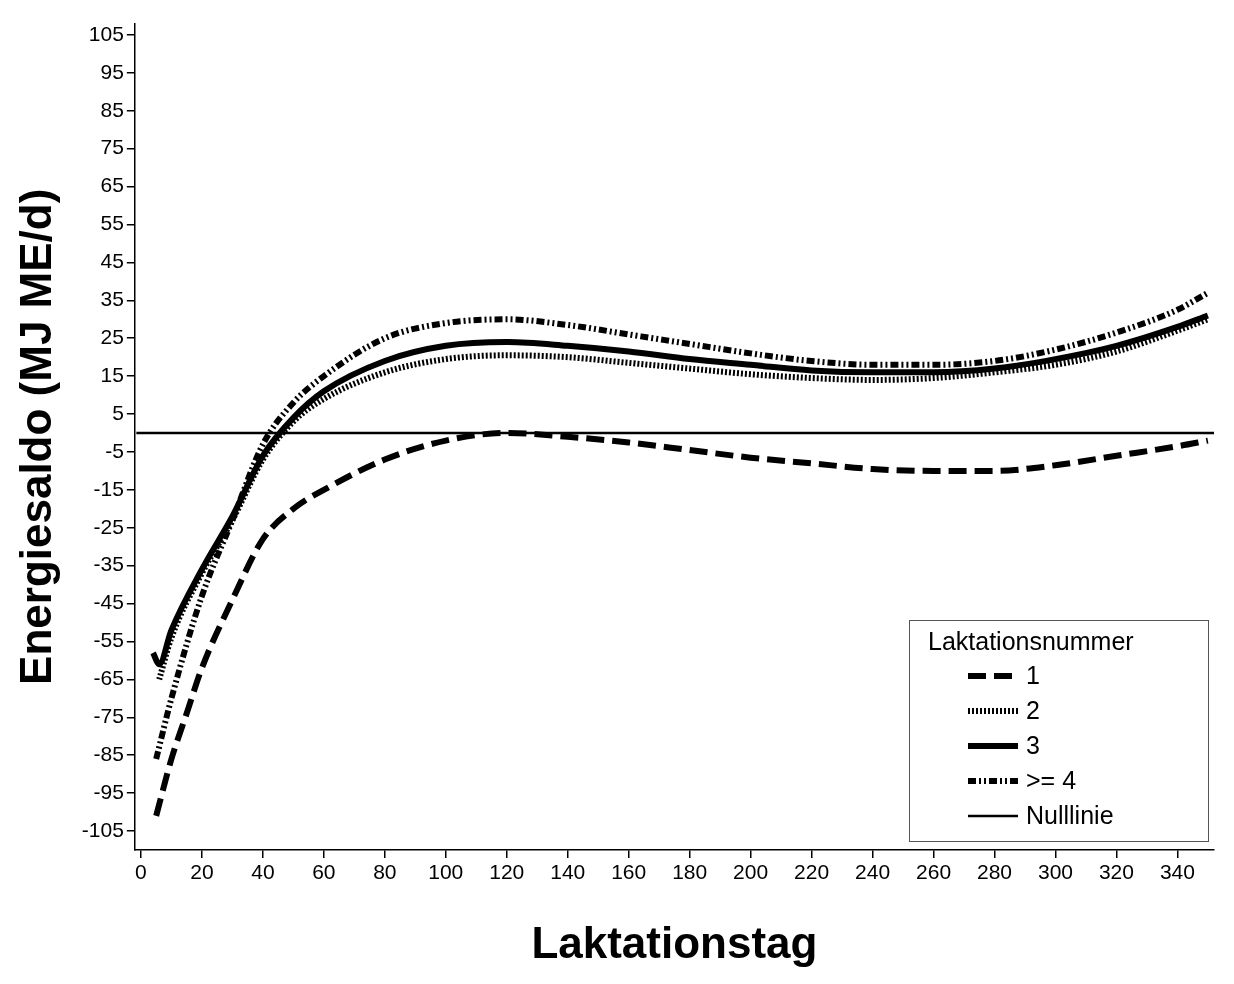 The height and width of the screenshot is (984, 1234). Describe the element at coordinates (108, 602) in the screenshot. I see `y-tick-label: -45` at that location.